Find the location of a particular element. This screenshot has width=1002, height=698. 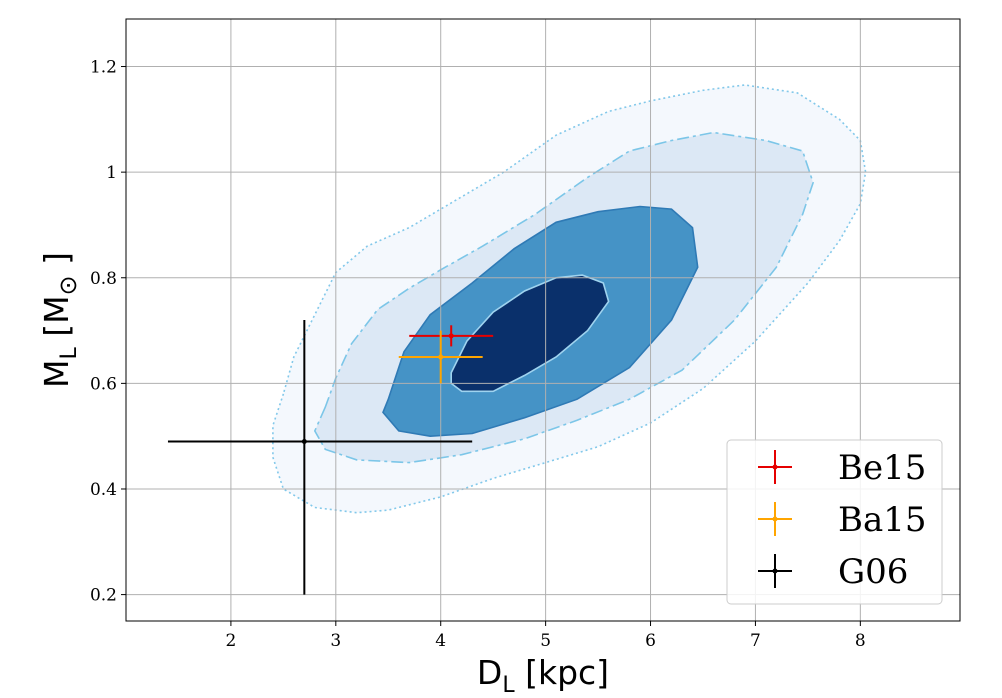

errorbar-be15 is located at coordinates (451, 336).